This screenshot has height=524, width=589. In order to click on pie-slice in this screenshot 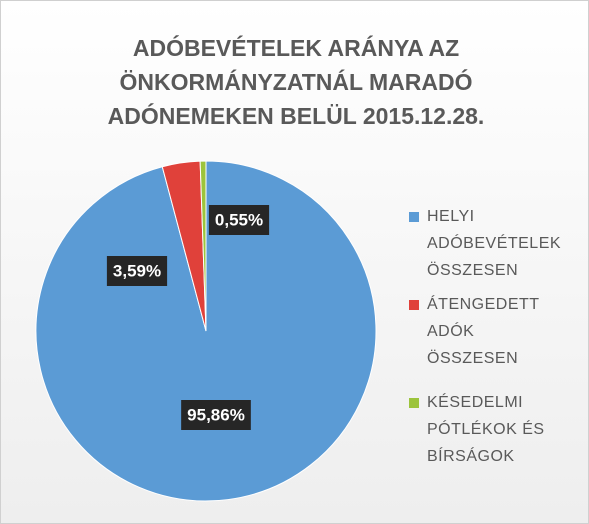, I will do `click(203, 246)`.